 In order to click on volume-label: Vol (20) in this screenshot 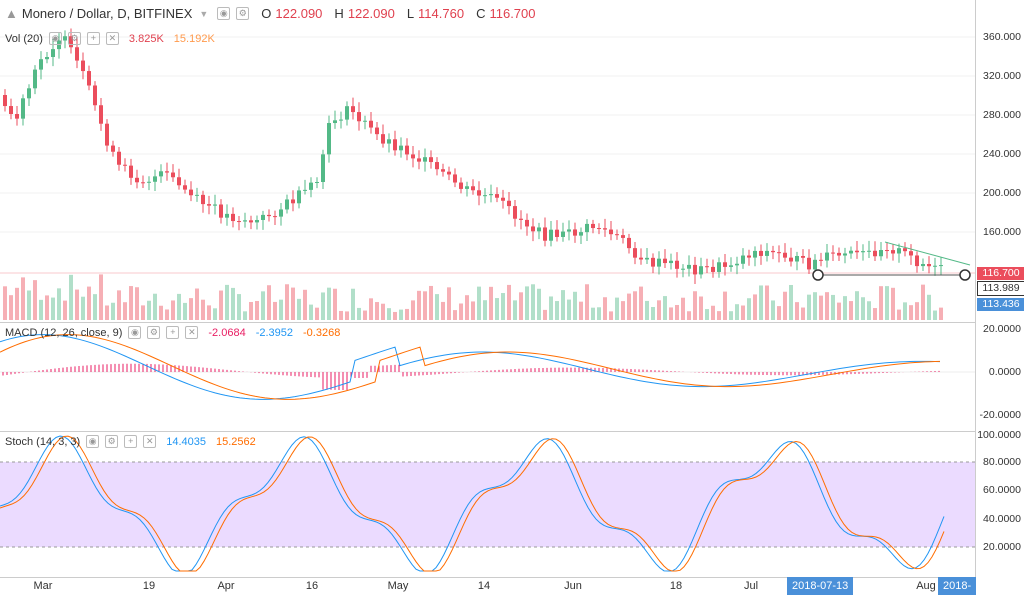, I will do `click(24, 38)`.